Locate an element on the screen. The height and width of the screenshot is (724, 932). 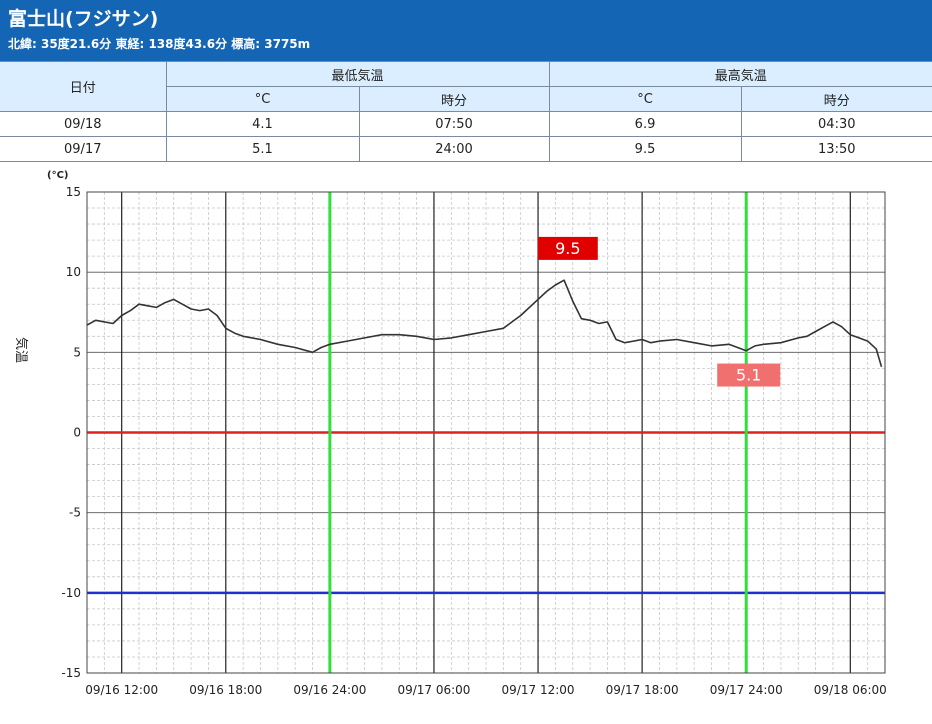
min-time-header: 時分 is located at coordinates (454, 99).